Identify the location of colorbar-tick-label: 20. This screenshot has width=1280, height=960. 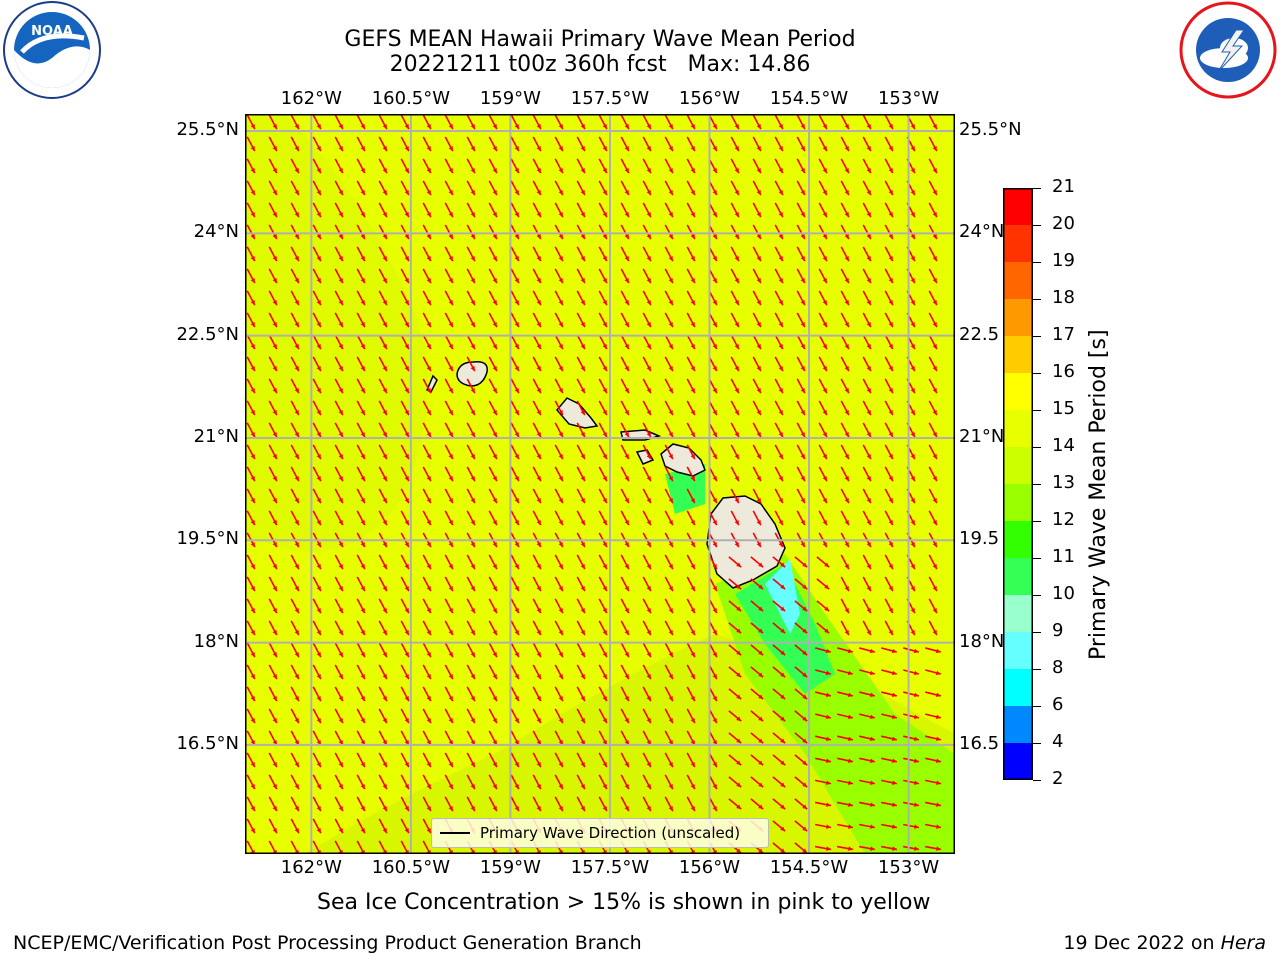
(1063, 223).